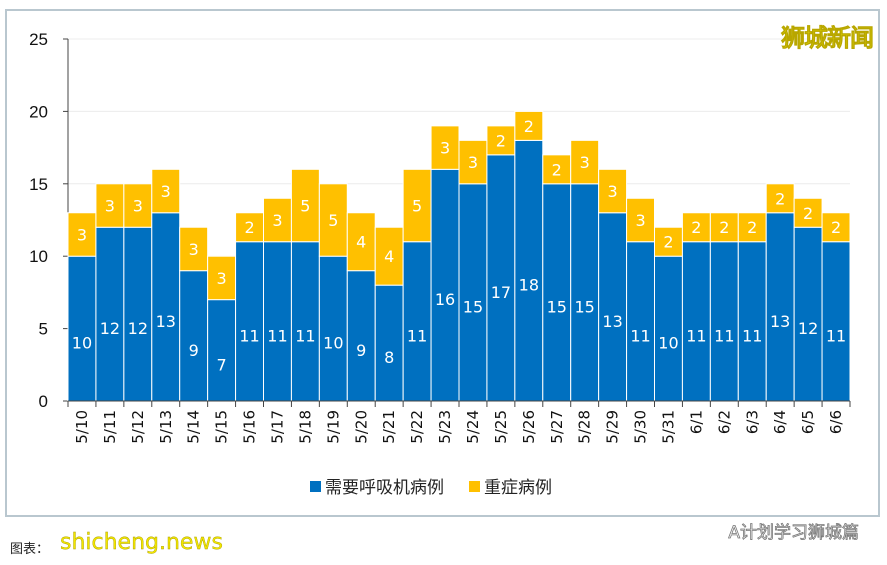  What do you see at coordinates (389, 357) in the screenshot?
I see `data-label: 8` at bounding box center [389, 357].